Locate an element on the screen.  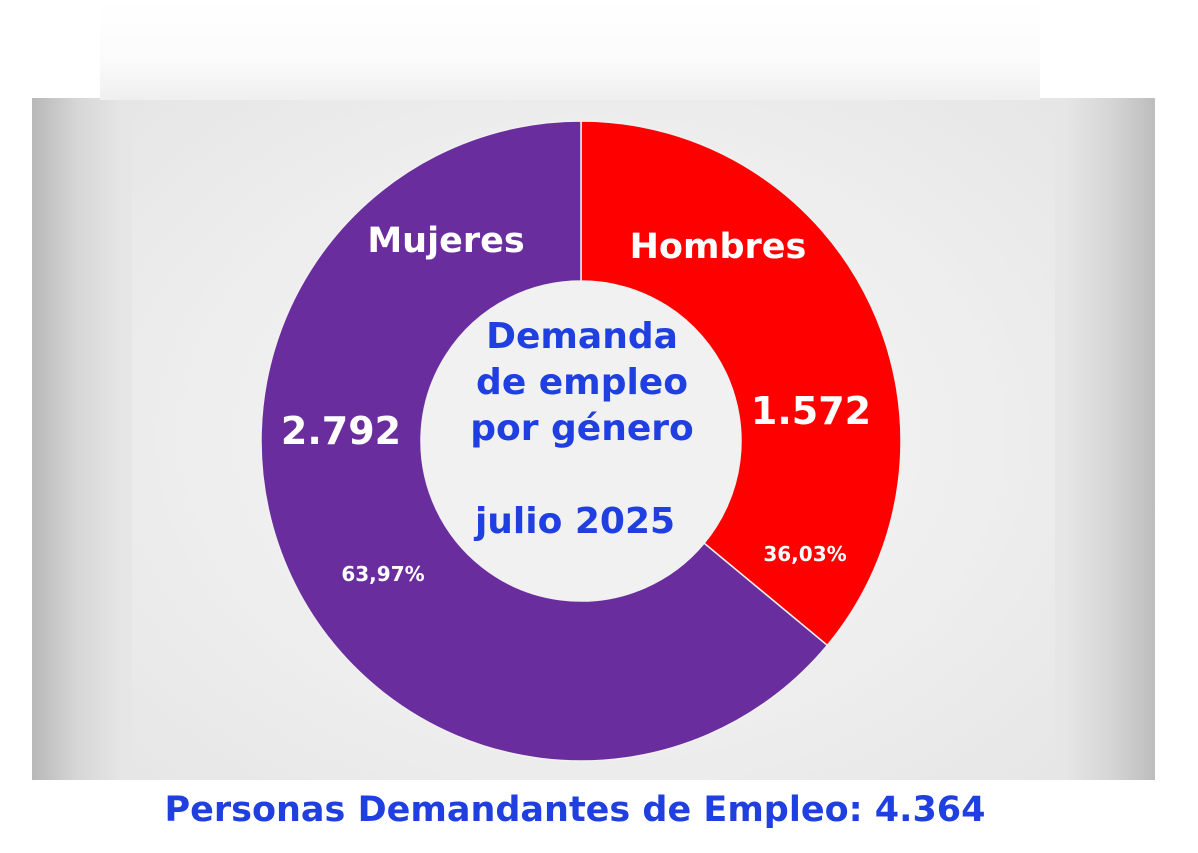
center-line-1: Demanda is located at coordinates (582, 336).